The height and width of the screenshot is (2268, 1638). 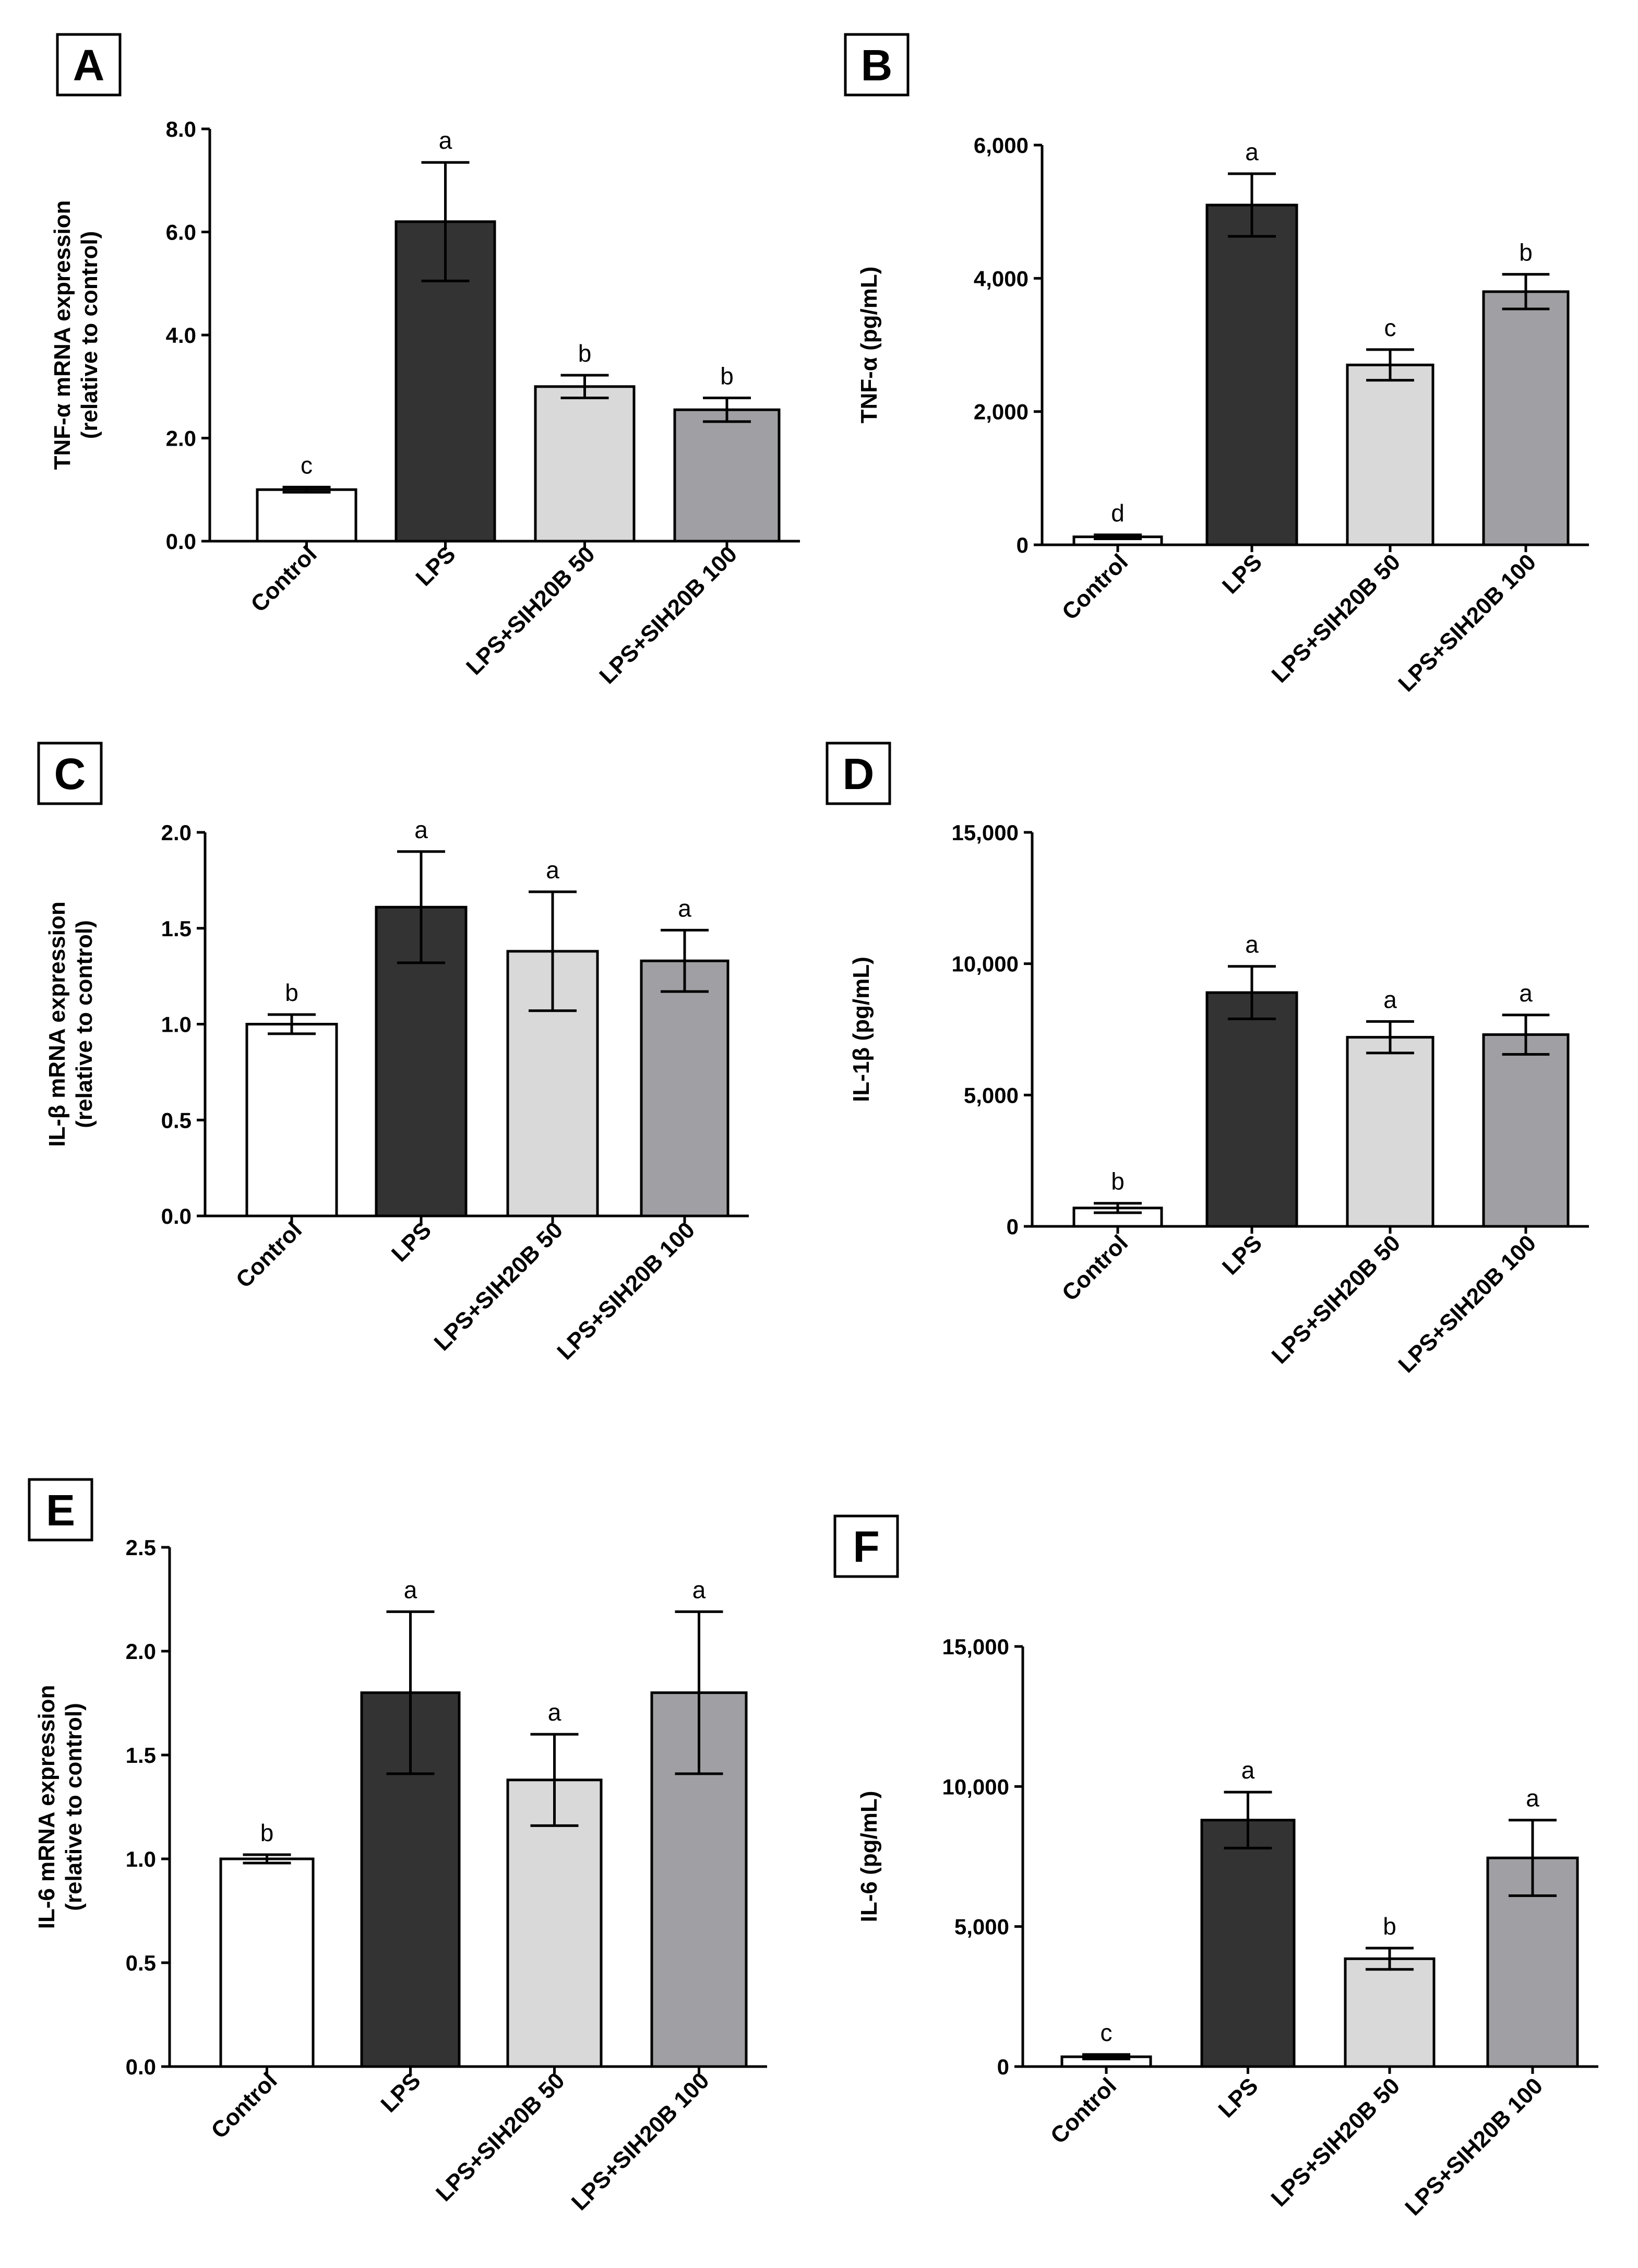 I want to click on y-axis-title: IL-1β (pg/mL), so click(x=861, y=1029).